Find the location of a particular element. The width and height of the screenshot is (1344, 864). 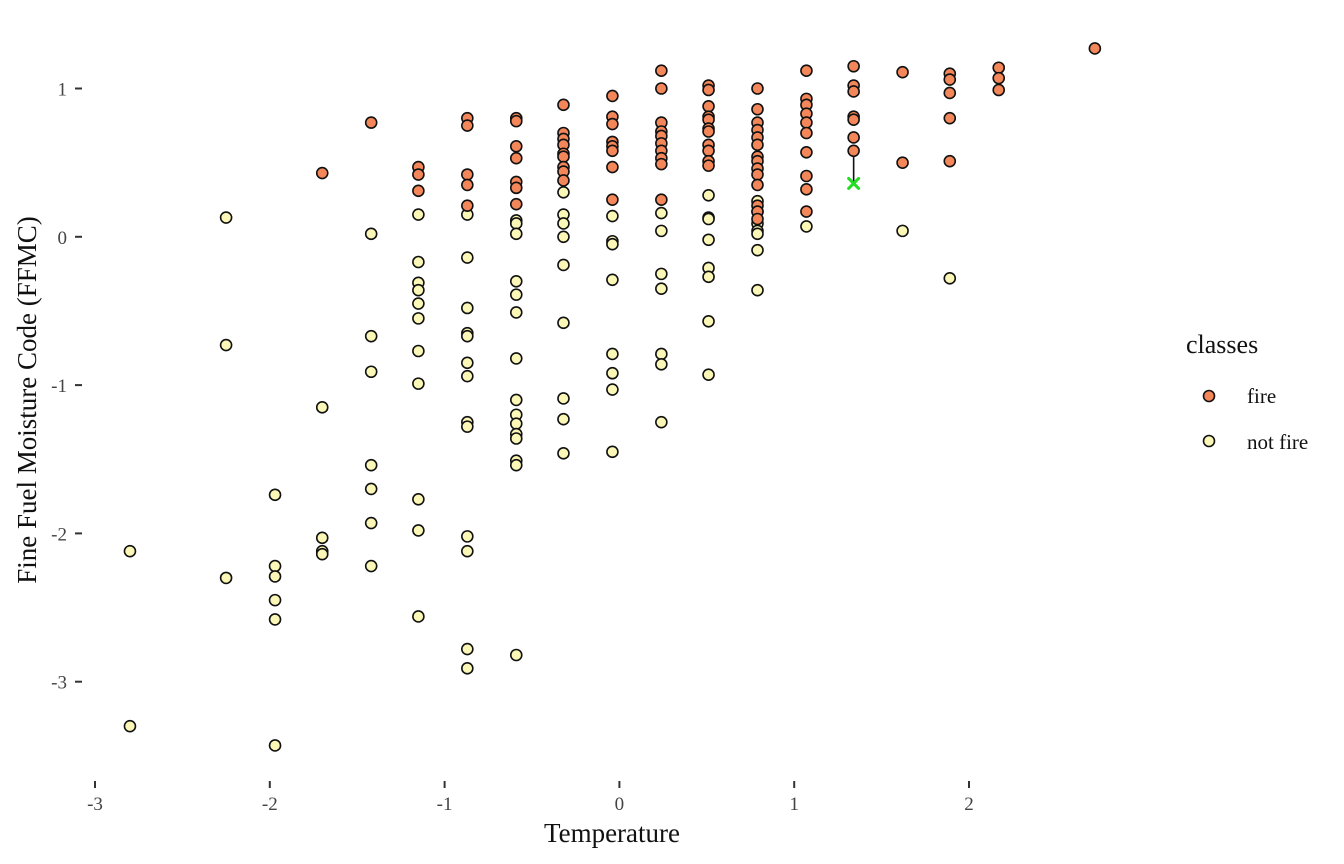

x-tick-label: 1 is located at coordinates (794, 804).